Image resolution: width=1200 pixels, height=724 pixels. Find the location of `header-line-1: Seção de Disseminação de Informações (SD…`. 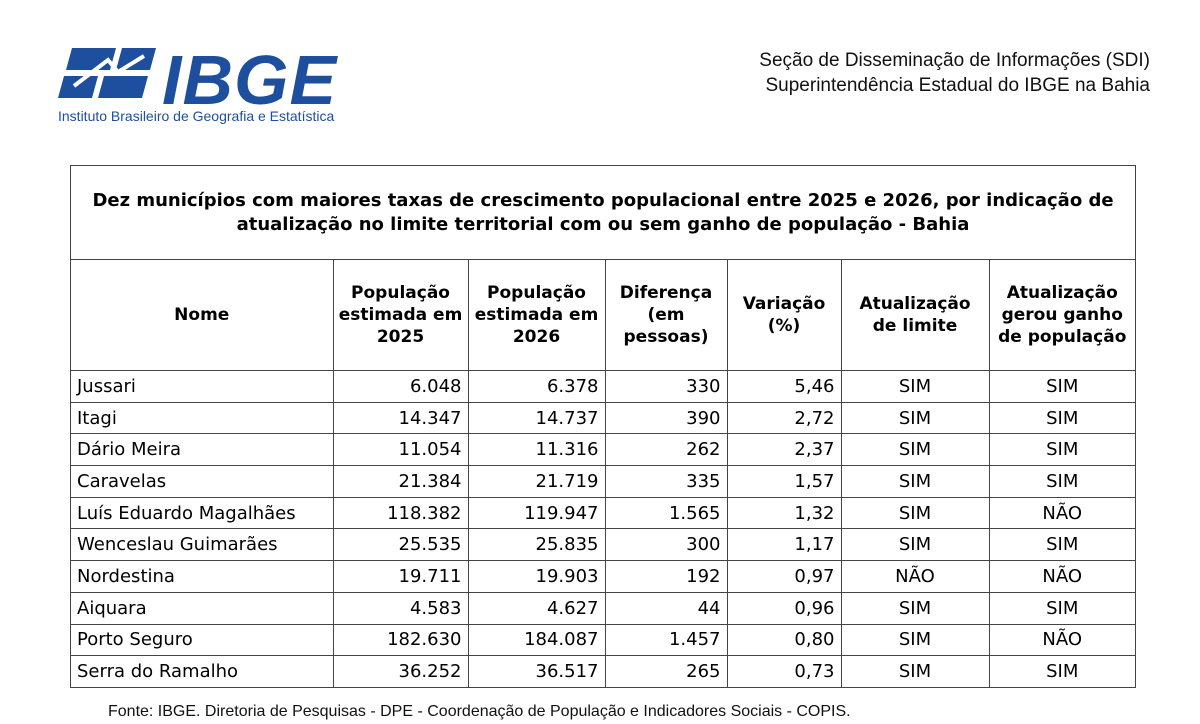

header-line-1: Seção de Disseminação de Informações (SD… is located at coordinates (954, 60).